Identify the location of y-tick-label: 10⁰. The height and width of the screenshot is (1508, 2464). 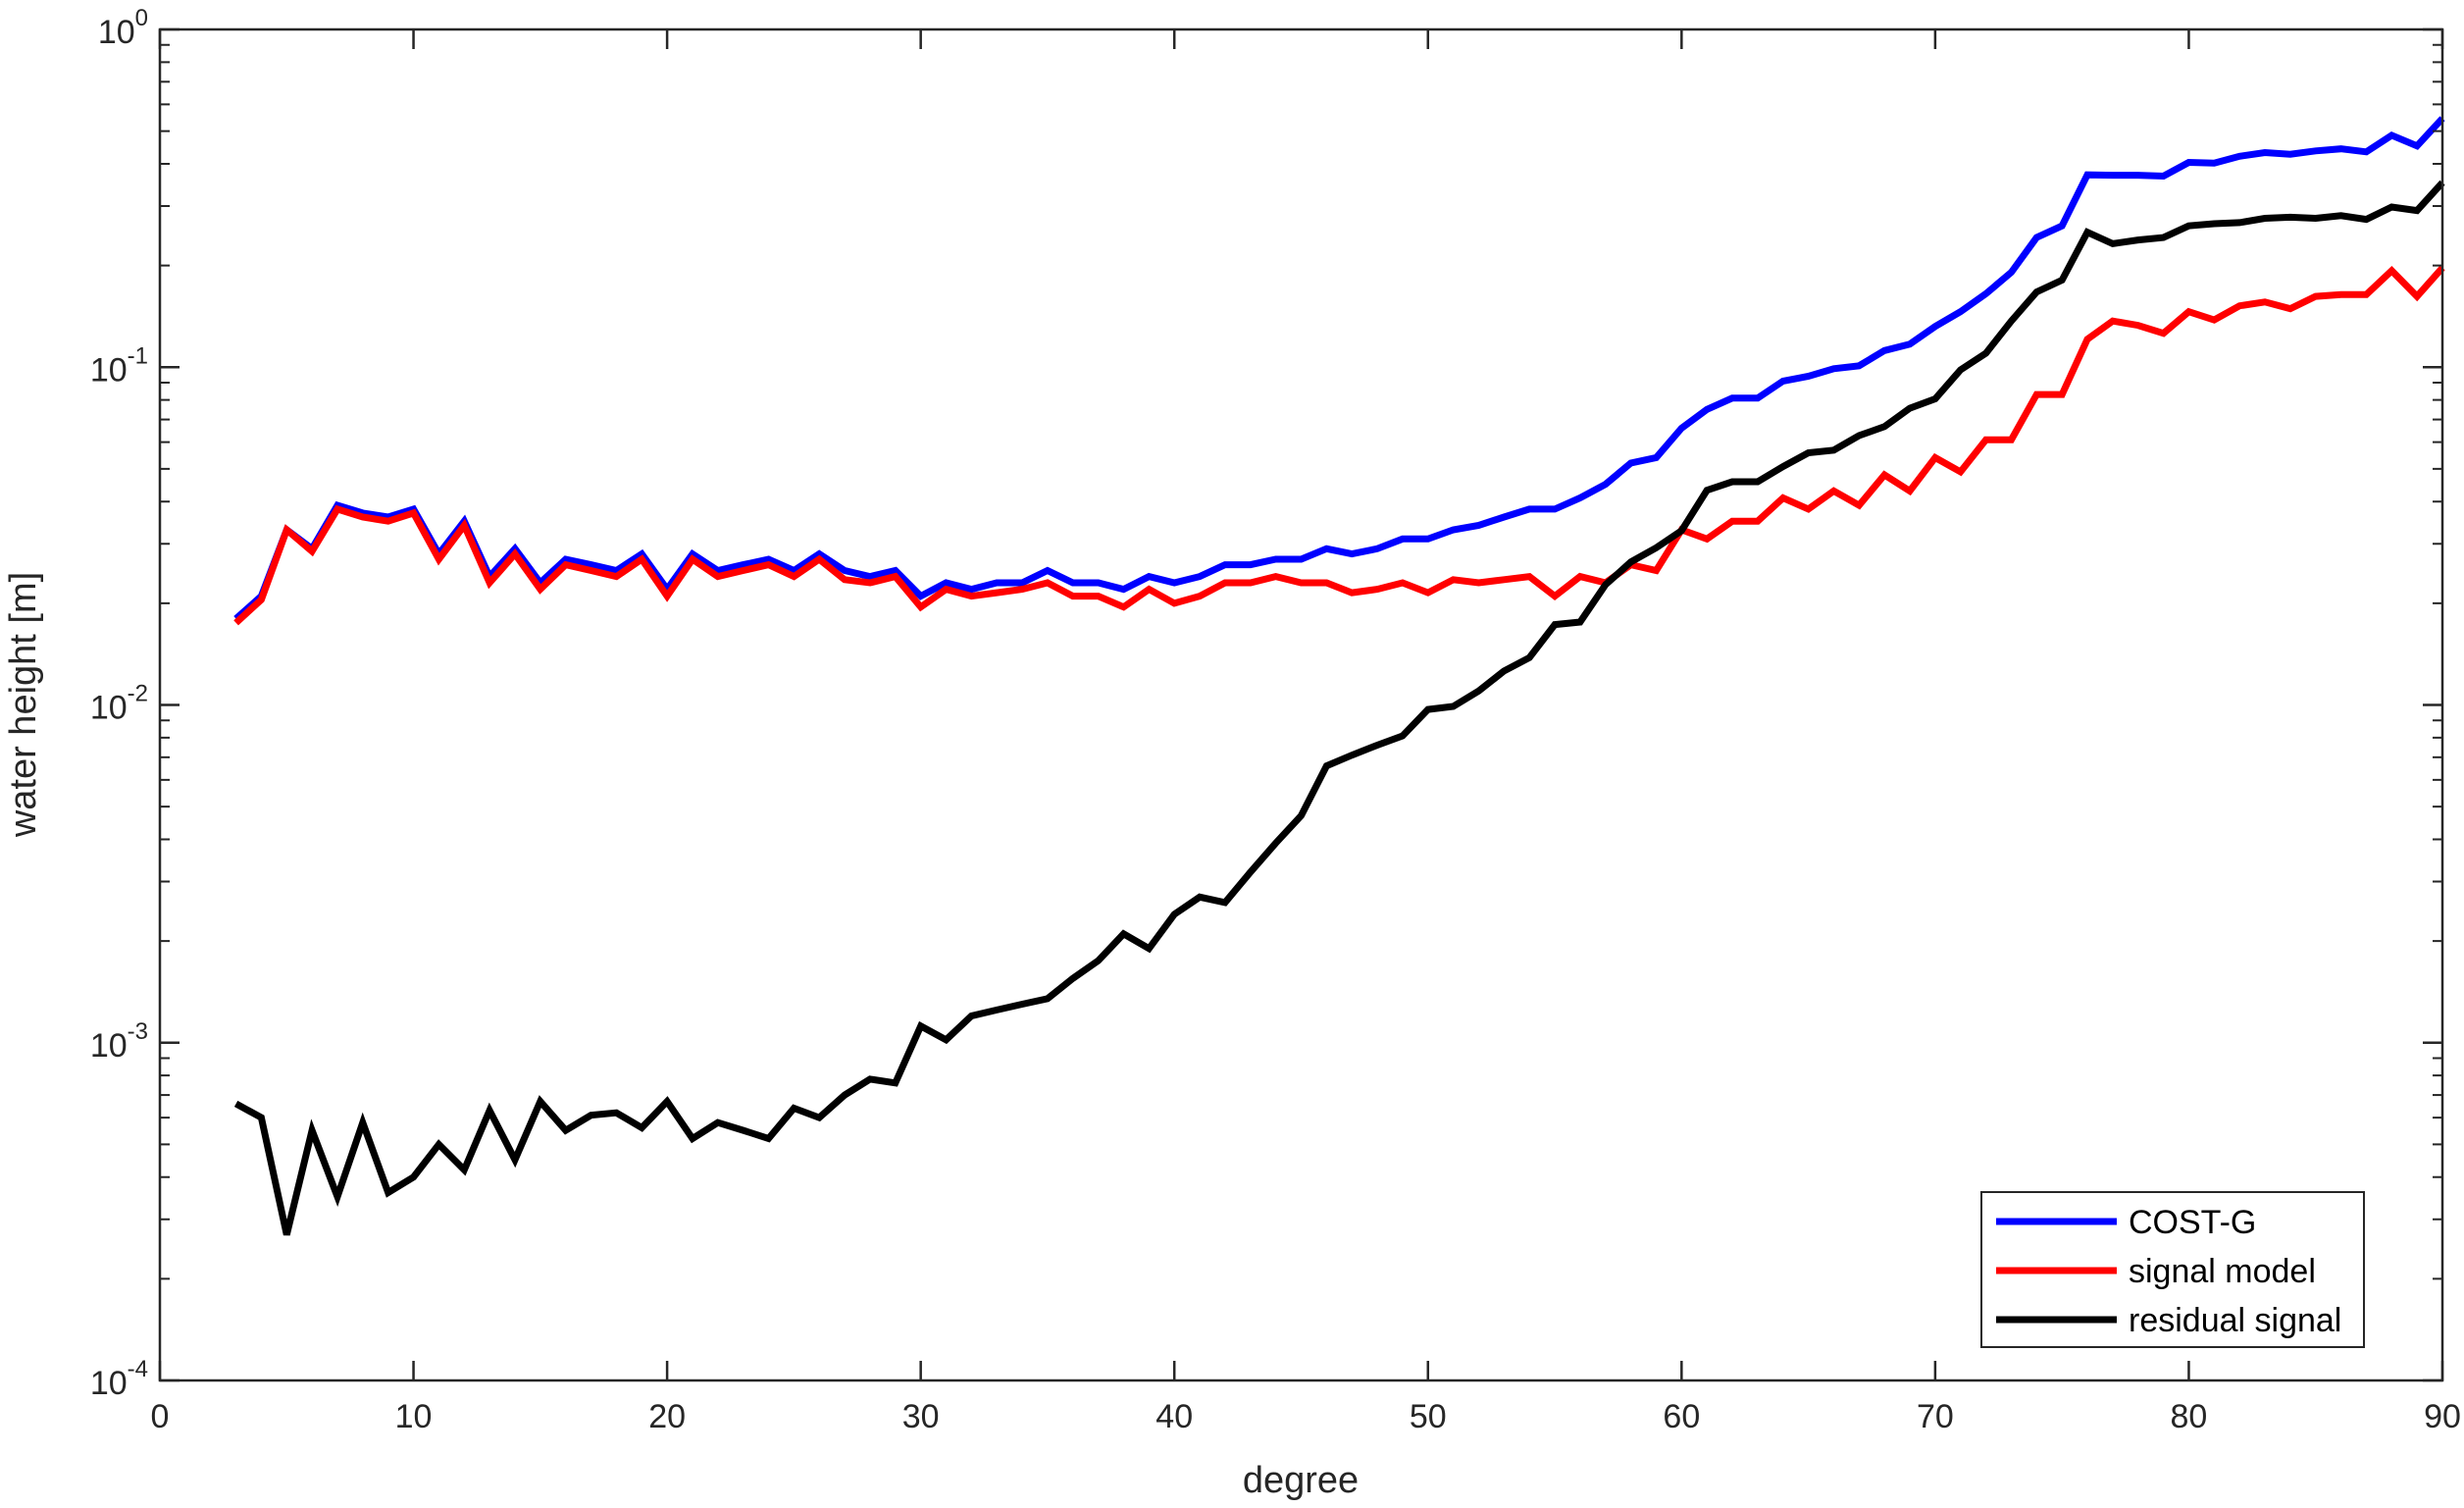
(123, 28).